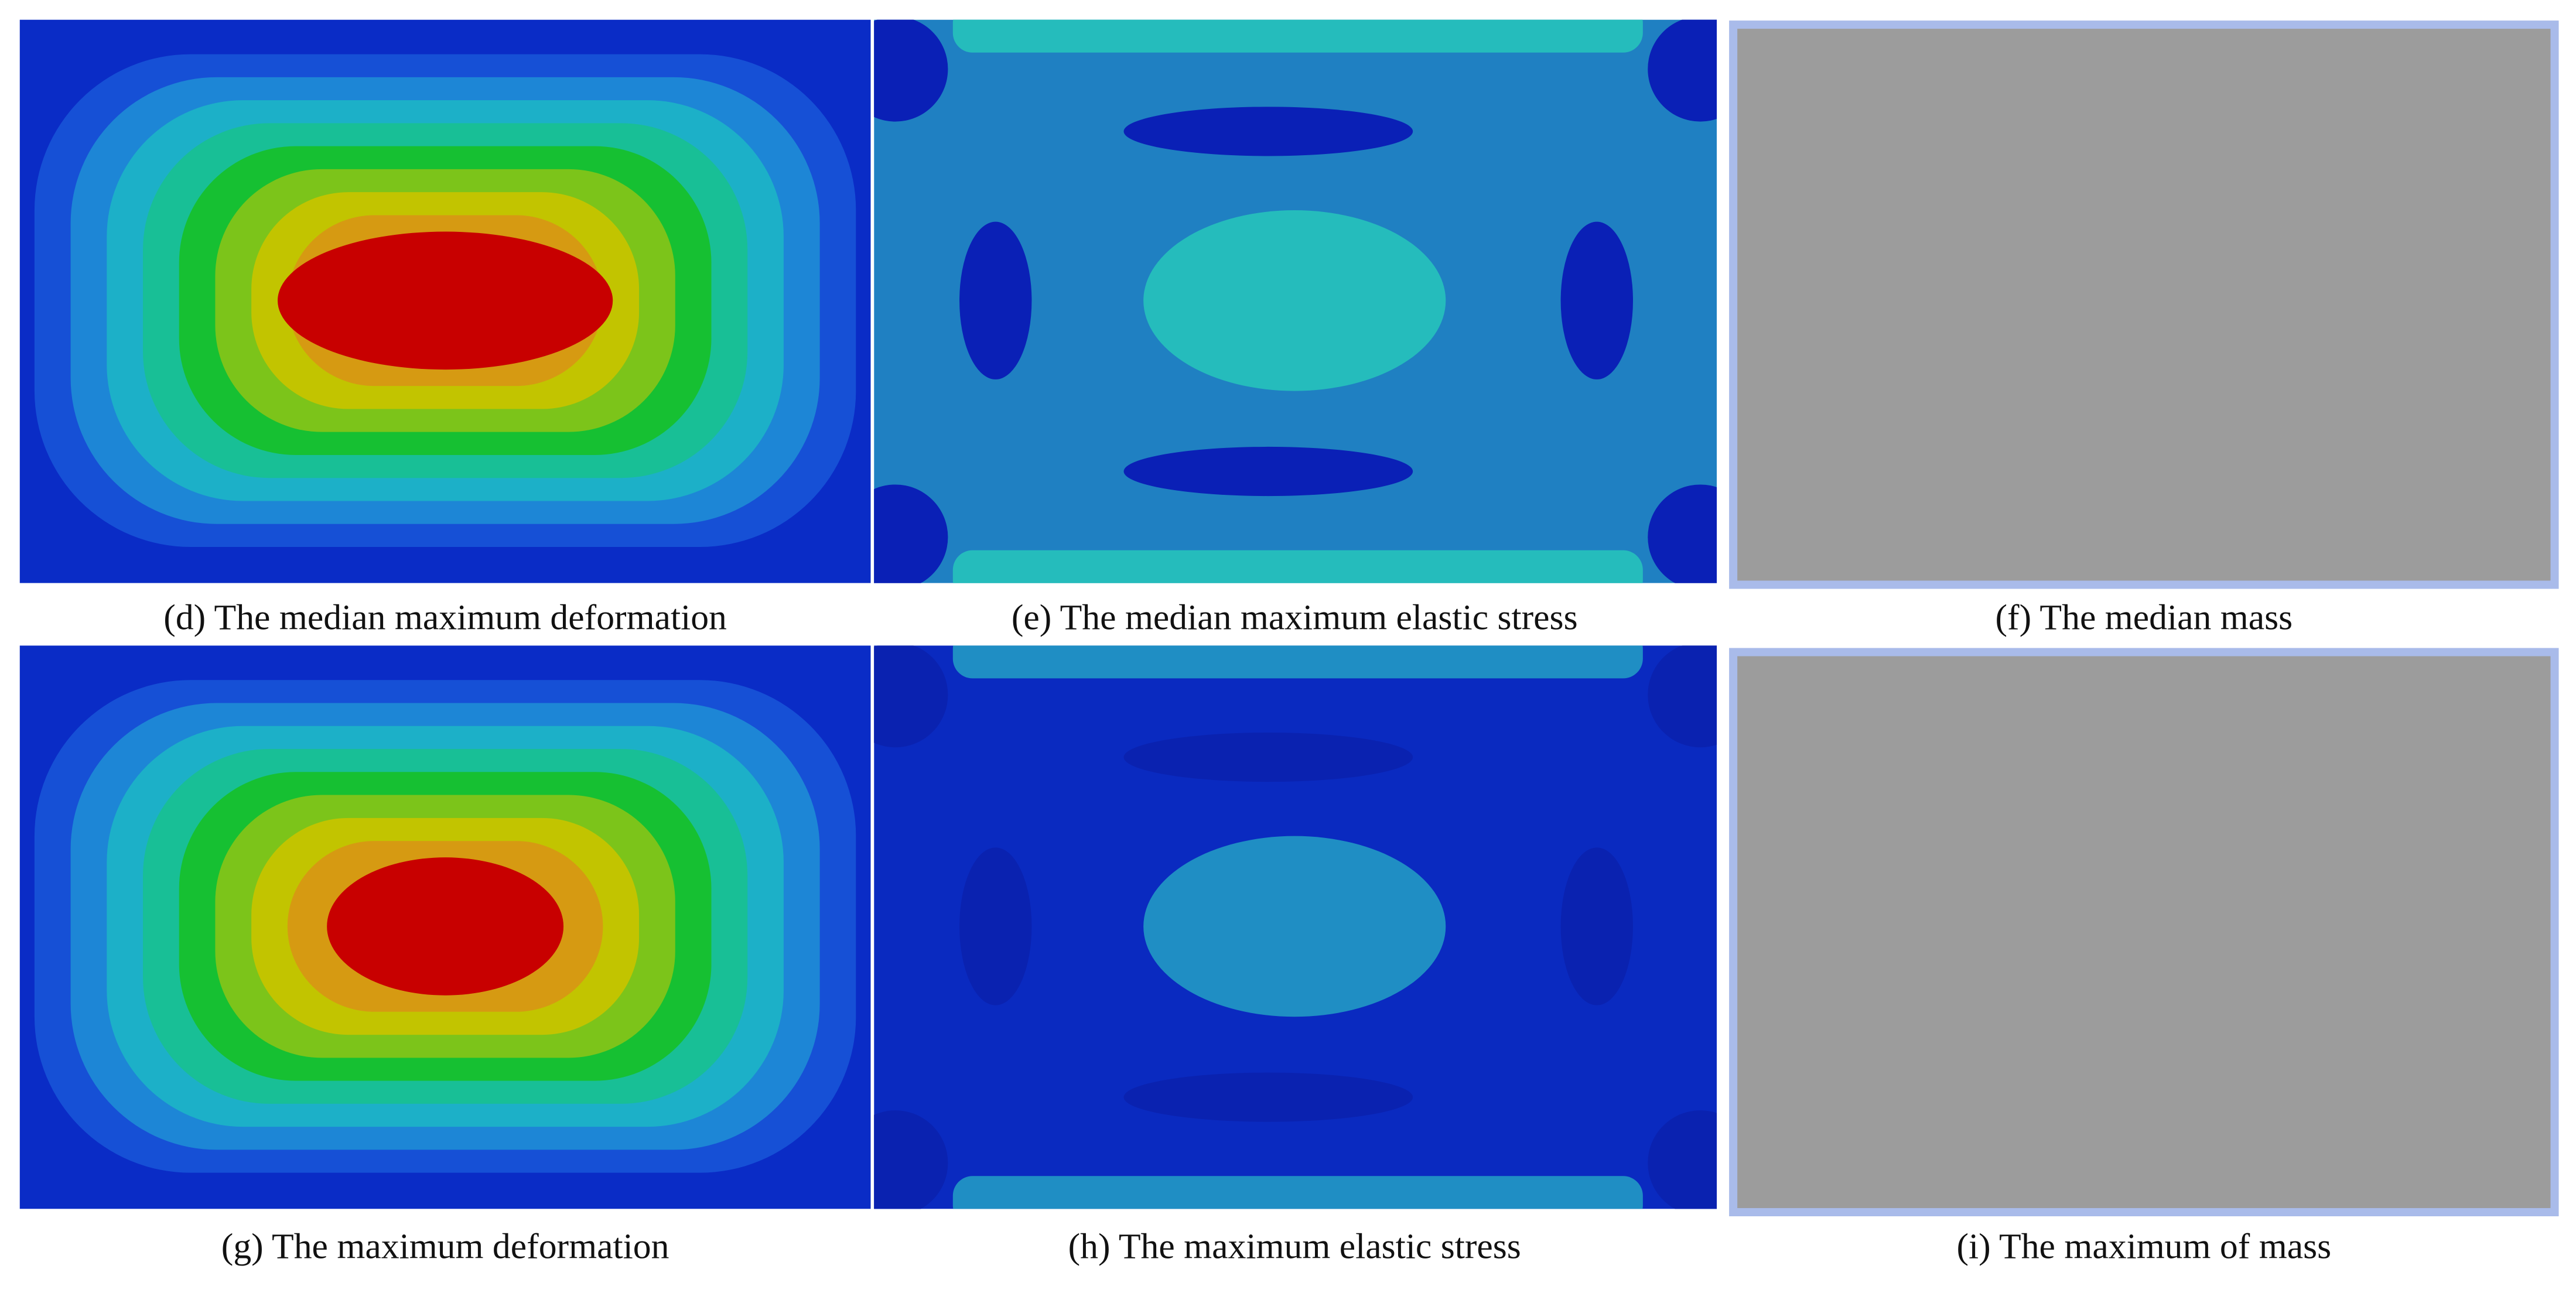  I want to click on caption: (f) The median mass, so click(2144, 617).